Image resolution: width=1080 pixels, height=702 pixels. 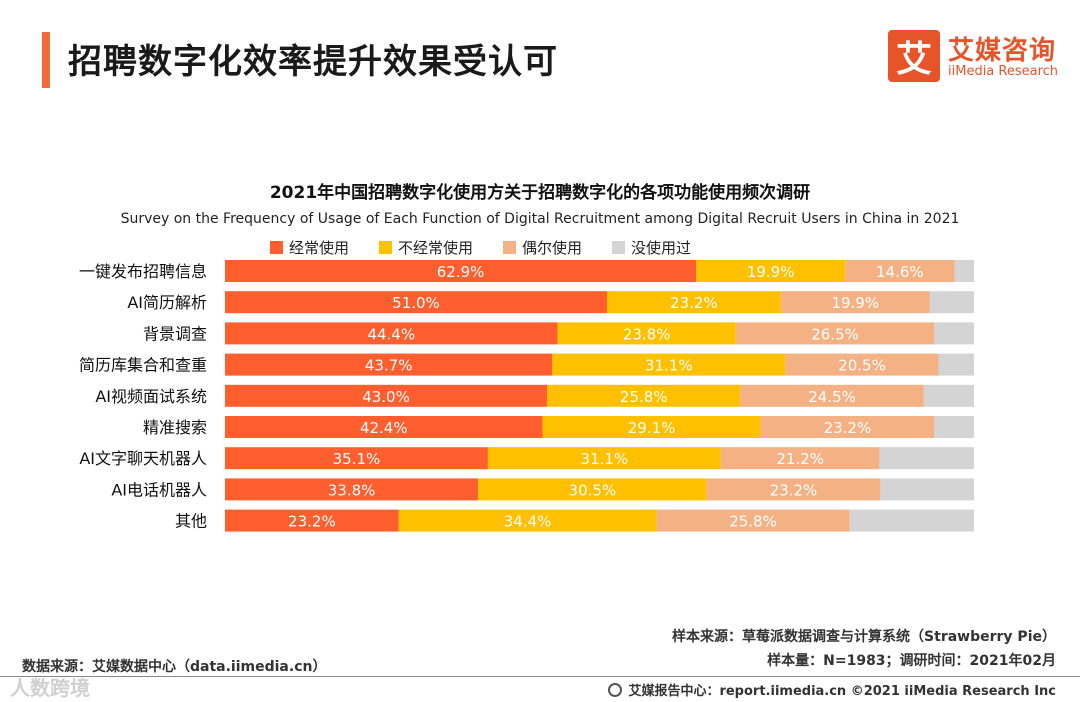 I want to click on legend-item-infrequent: 不经常使用, so click(x=426, y=247).